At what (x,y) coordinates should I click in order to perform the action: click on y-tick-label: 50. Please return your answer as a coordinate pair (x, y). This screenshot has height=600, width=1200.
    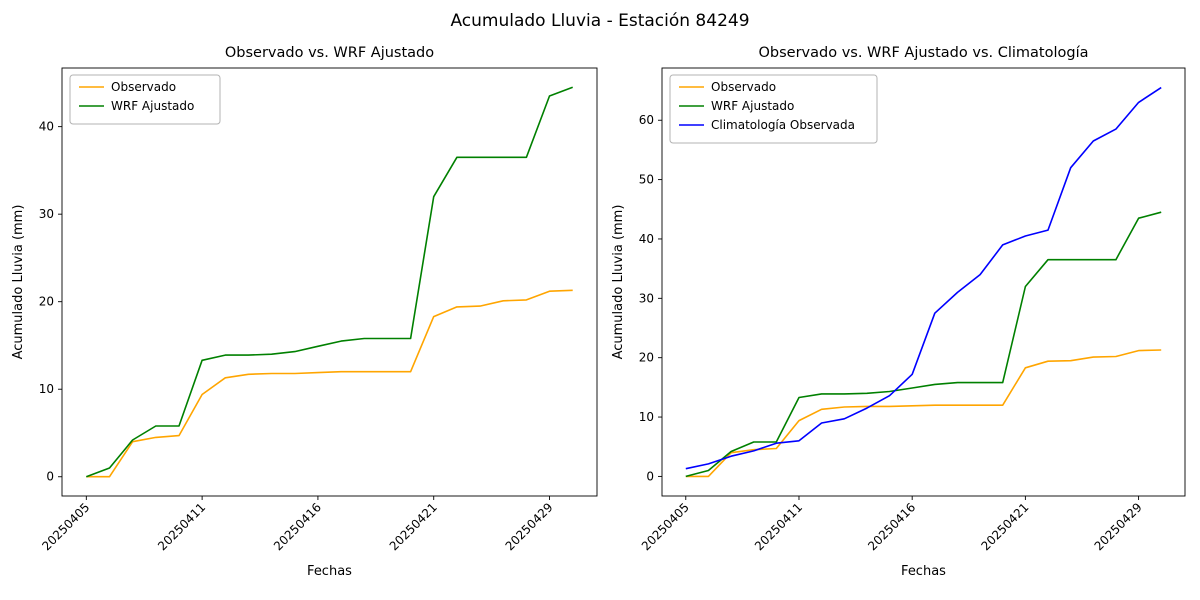
    Looking at the image, I should click on (646, 180).